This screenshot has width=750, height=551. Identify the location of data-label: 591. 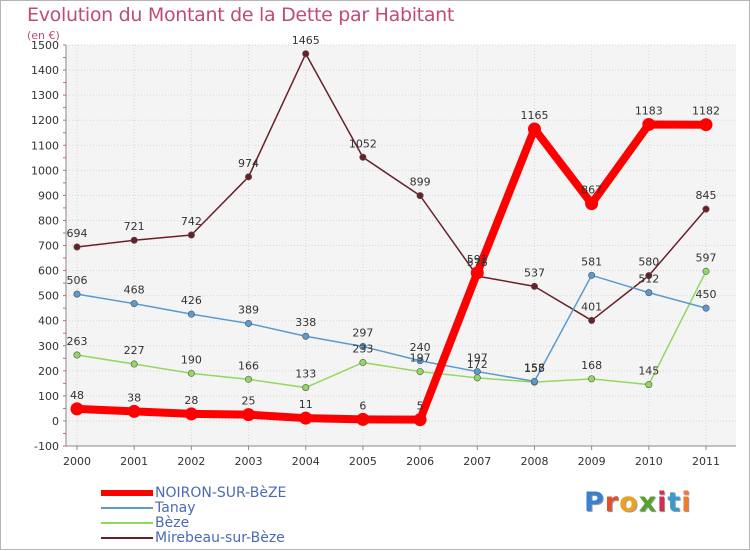
(477, 259).